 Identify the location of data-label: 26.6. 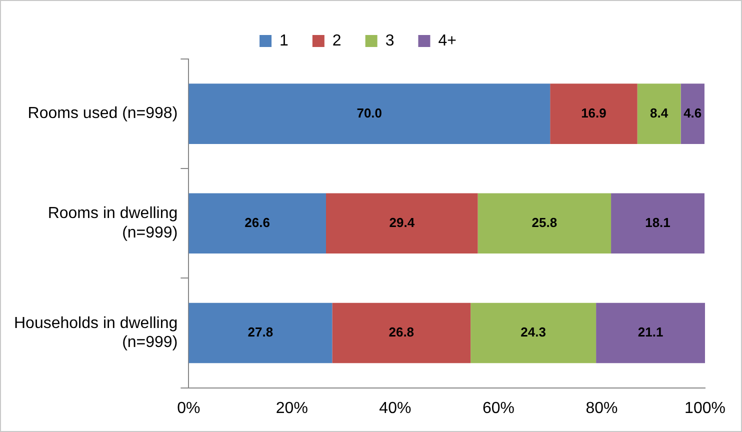
(257, 222).